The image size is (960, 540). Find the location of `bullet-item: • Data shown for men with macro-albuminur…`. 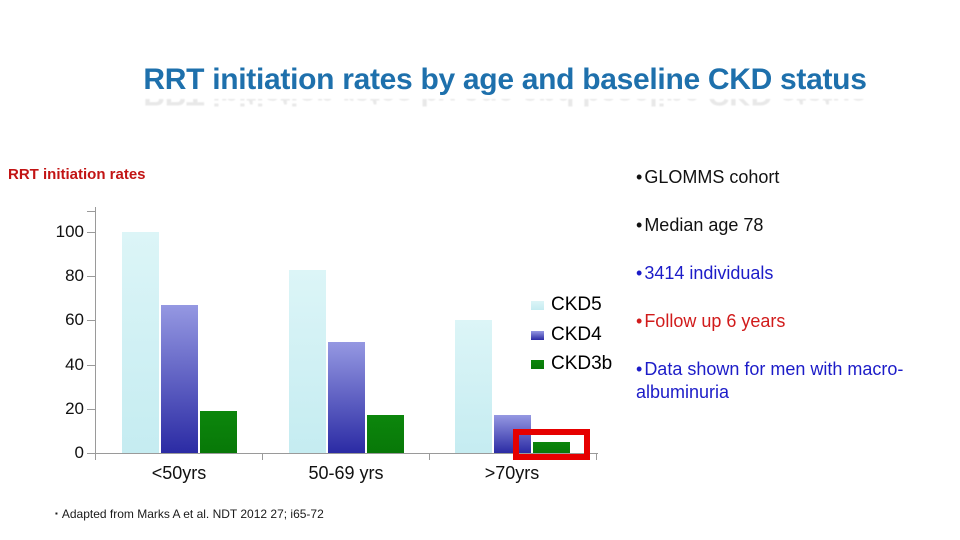

bullet-item: • Data shown for men with macro-albuminur… is located at coordinates (788, 381).